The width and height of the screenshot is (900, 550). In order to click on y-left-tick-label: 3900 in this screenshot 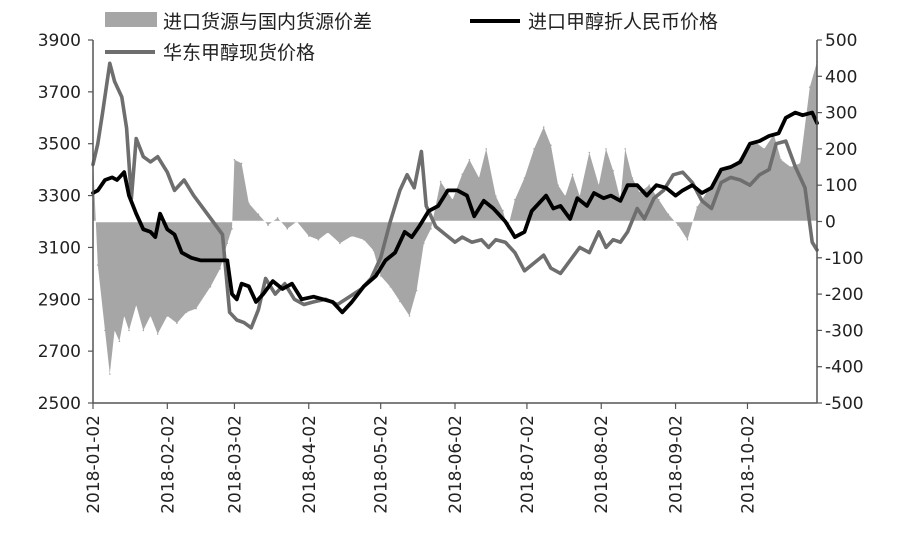, I will do `click(59, 41)`.